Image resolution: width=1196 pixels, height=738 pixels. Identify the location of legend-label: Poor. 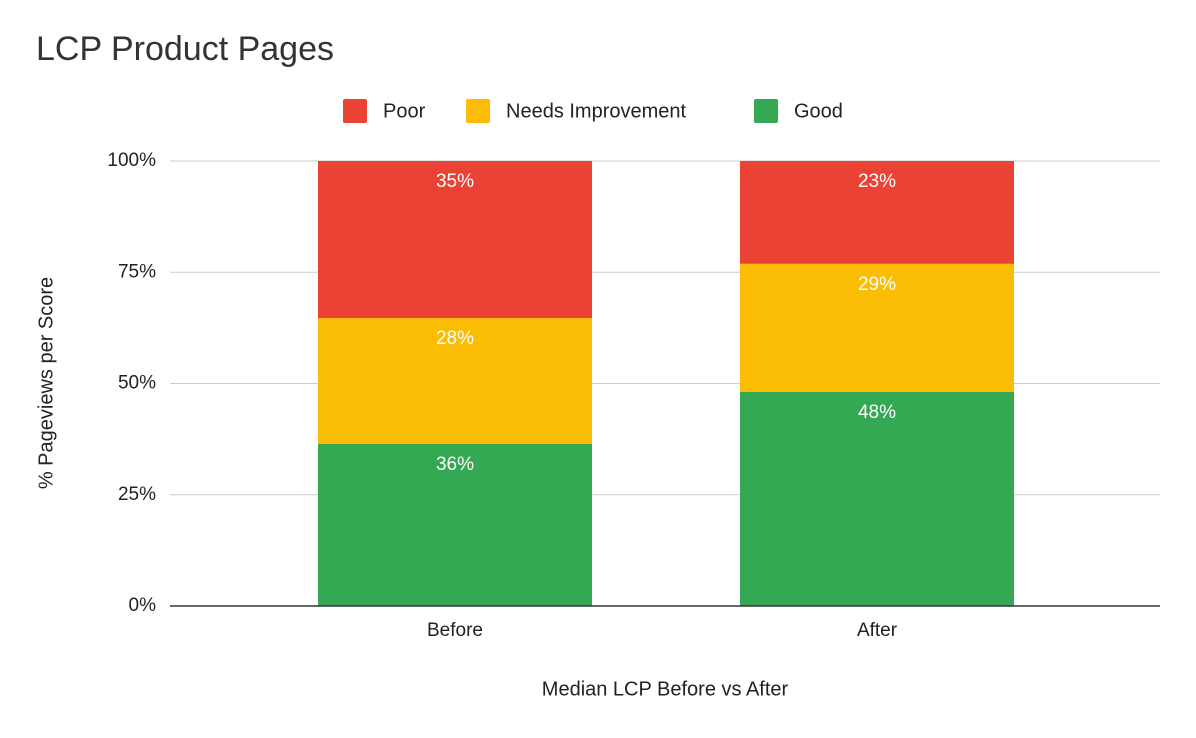
(404, 111).